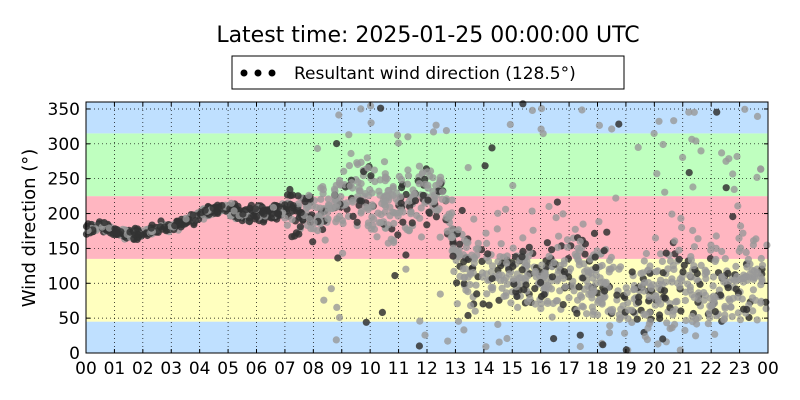 The height and width of the screenshot is (400, 800). What do you see at coordinates (86, 369) in the screenshot?
I see `x-tick-label: 00` at bounding box center [86, 369].